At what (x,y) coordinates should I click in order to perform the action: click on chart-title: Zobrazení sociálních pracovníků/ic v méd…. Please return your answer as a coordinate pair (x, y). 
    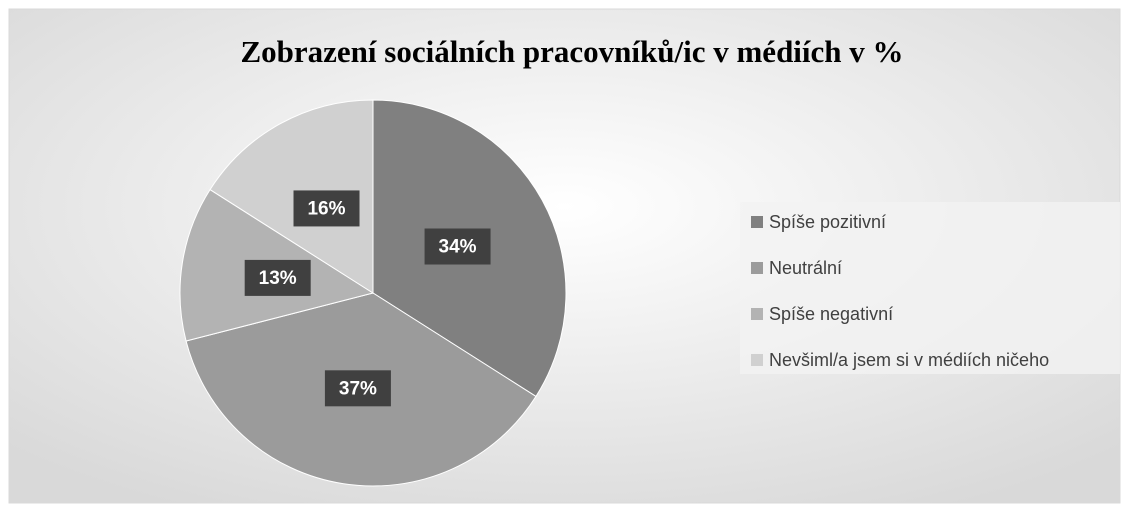
    Looking at the image, I should click on (571, 51).